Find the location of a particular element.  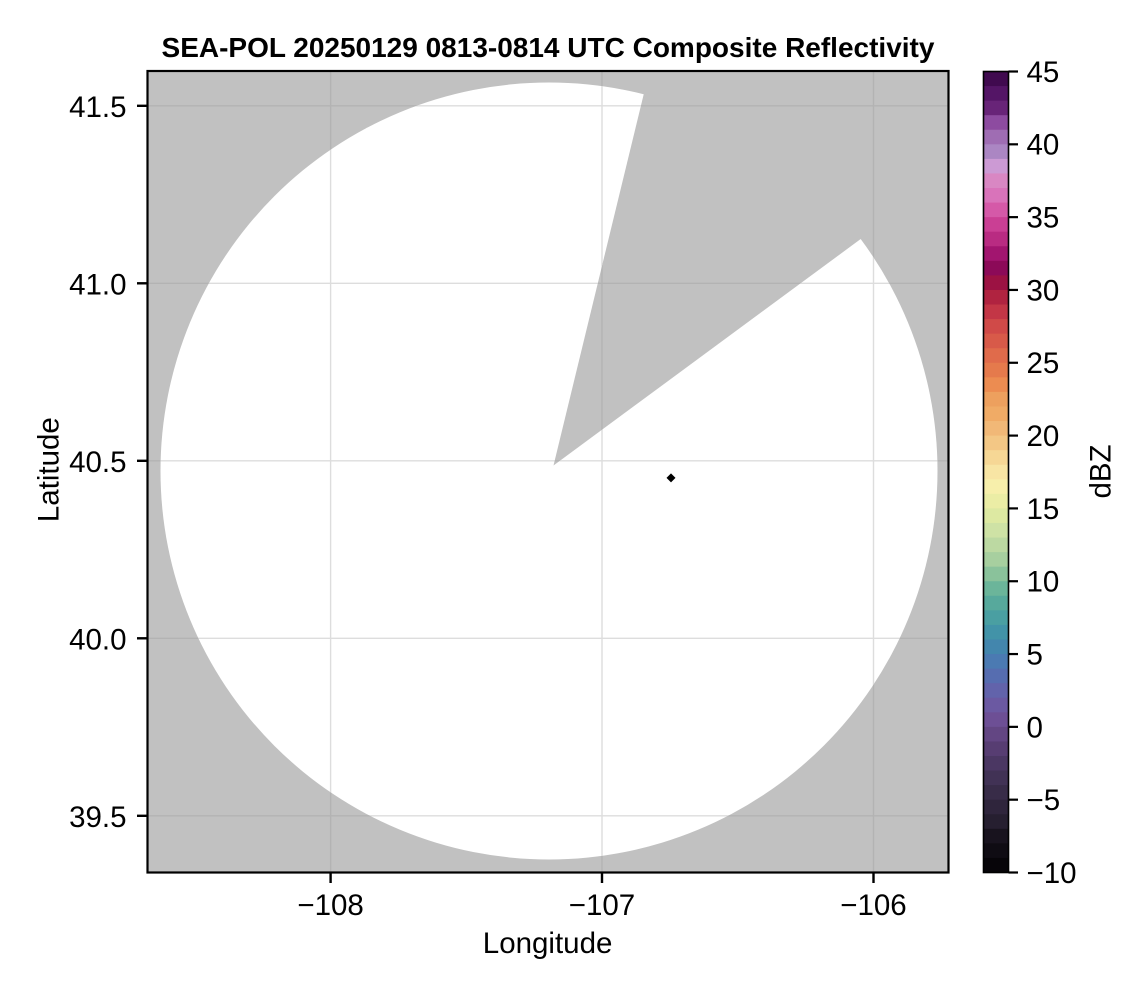

svg-text: Latitude is located at coordinates (49, 469).